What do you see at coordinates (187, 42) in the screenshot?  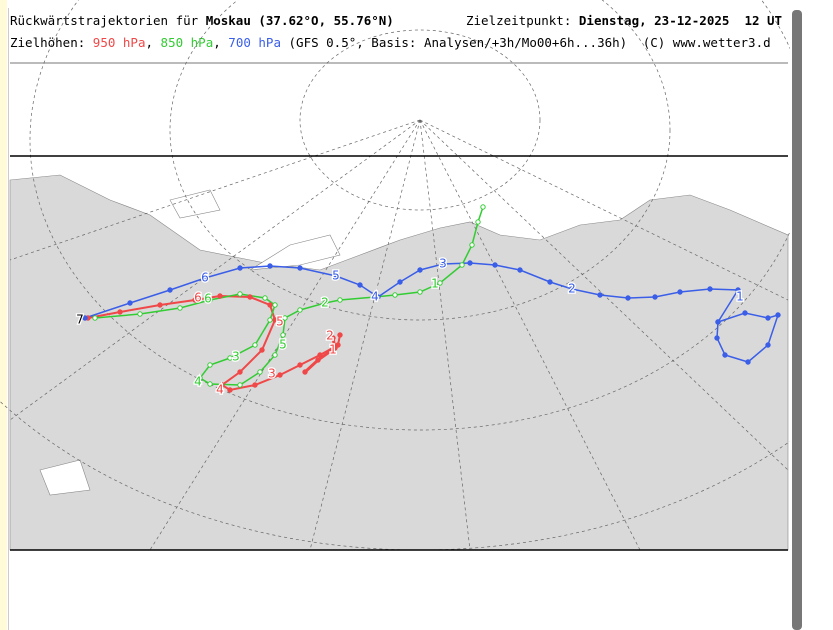 I see `level: 850 hPa` at bounding box center [187, 42].